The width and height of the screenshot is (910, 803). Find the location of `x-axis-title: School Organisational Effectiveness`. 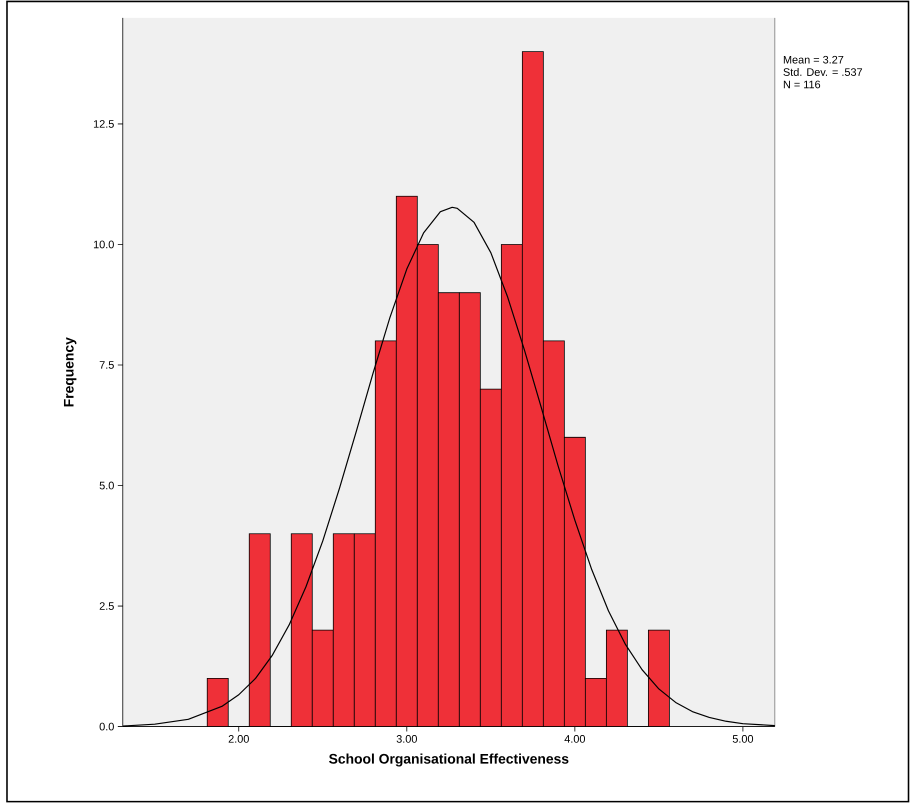

x-axis-title: School Organisational Effectiveness is located at coordinates (448, 759).